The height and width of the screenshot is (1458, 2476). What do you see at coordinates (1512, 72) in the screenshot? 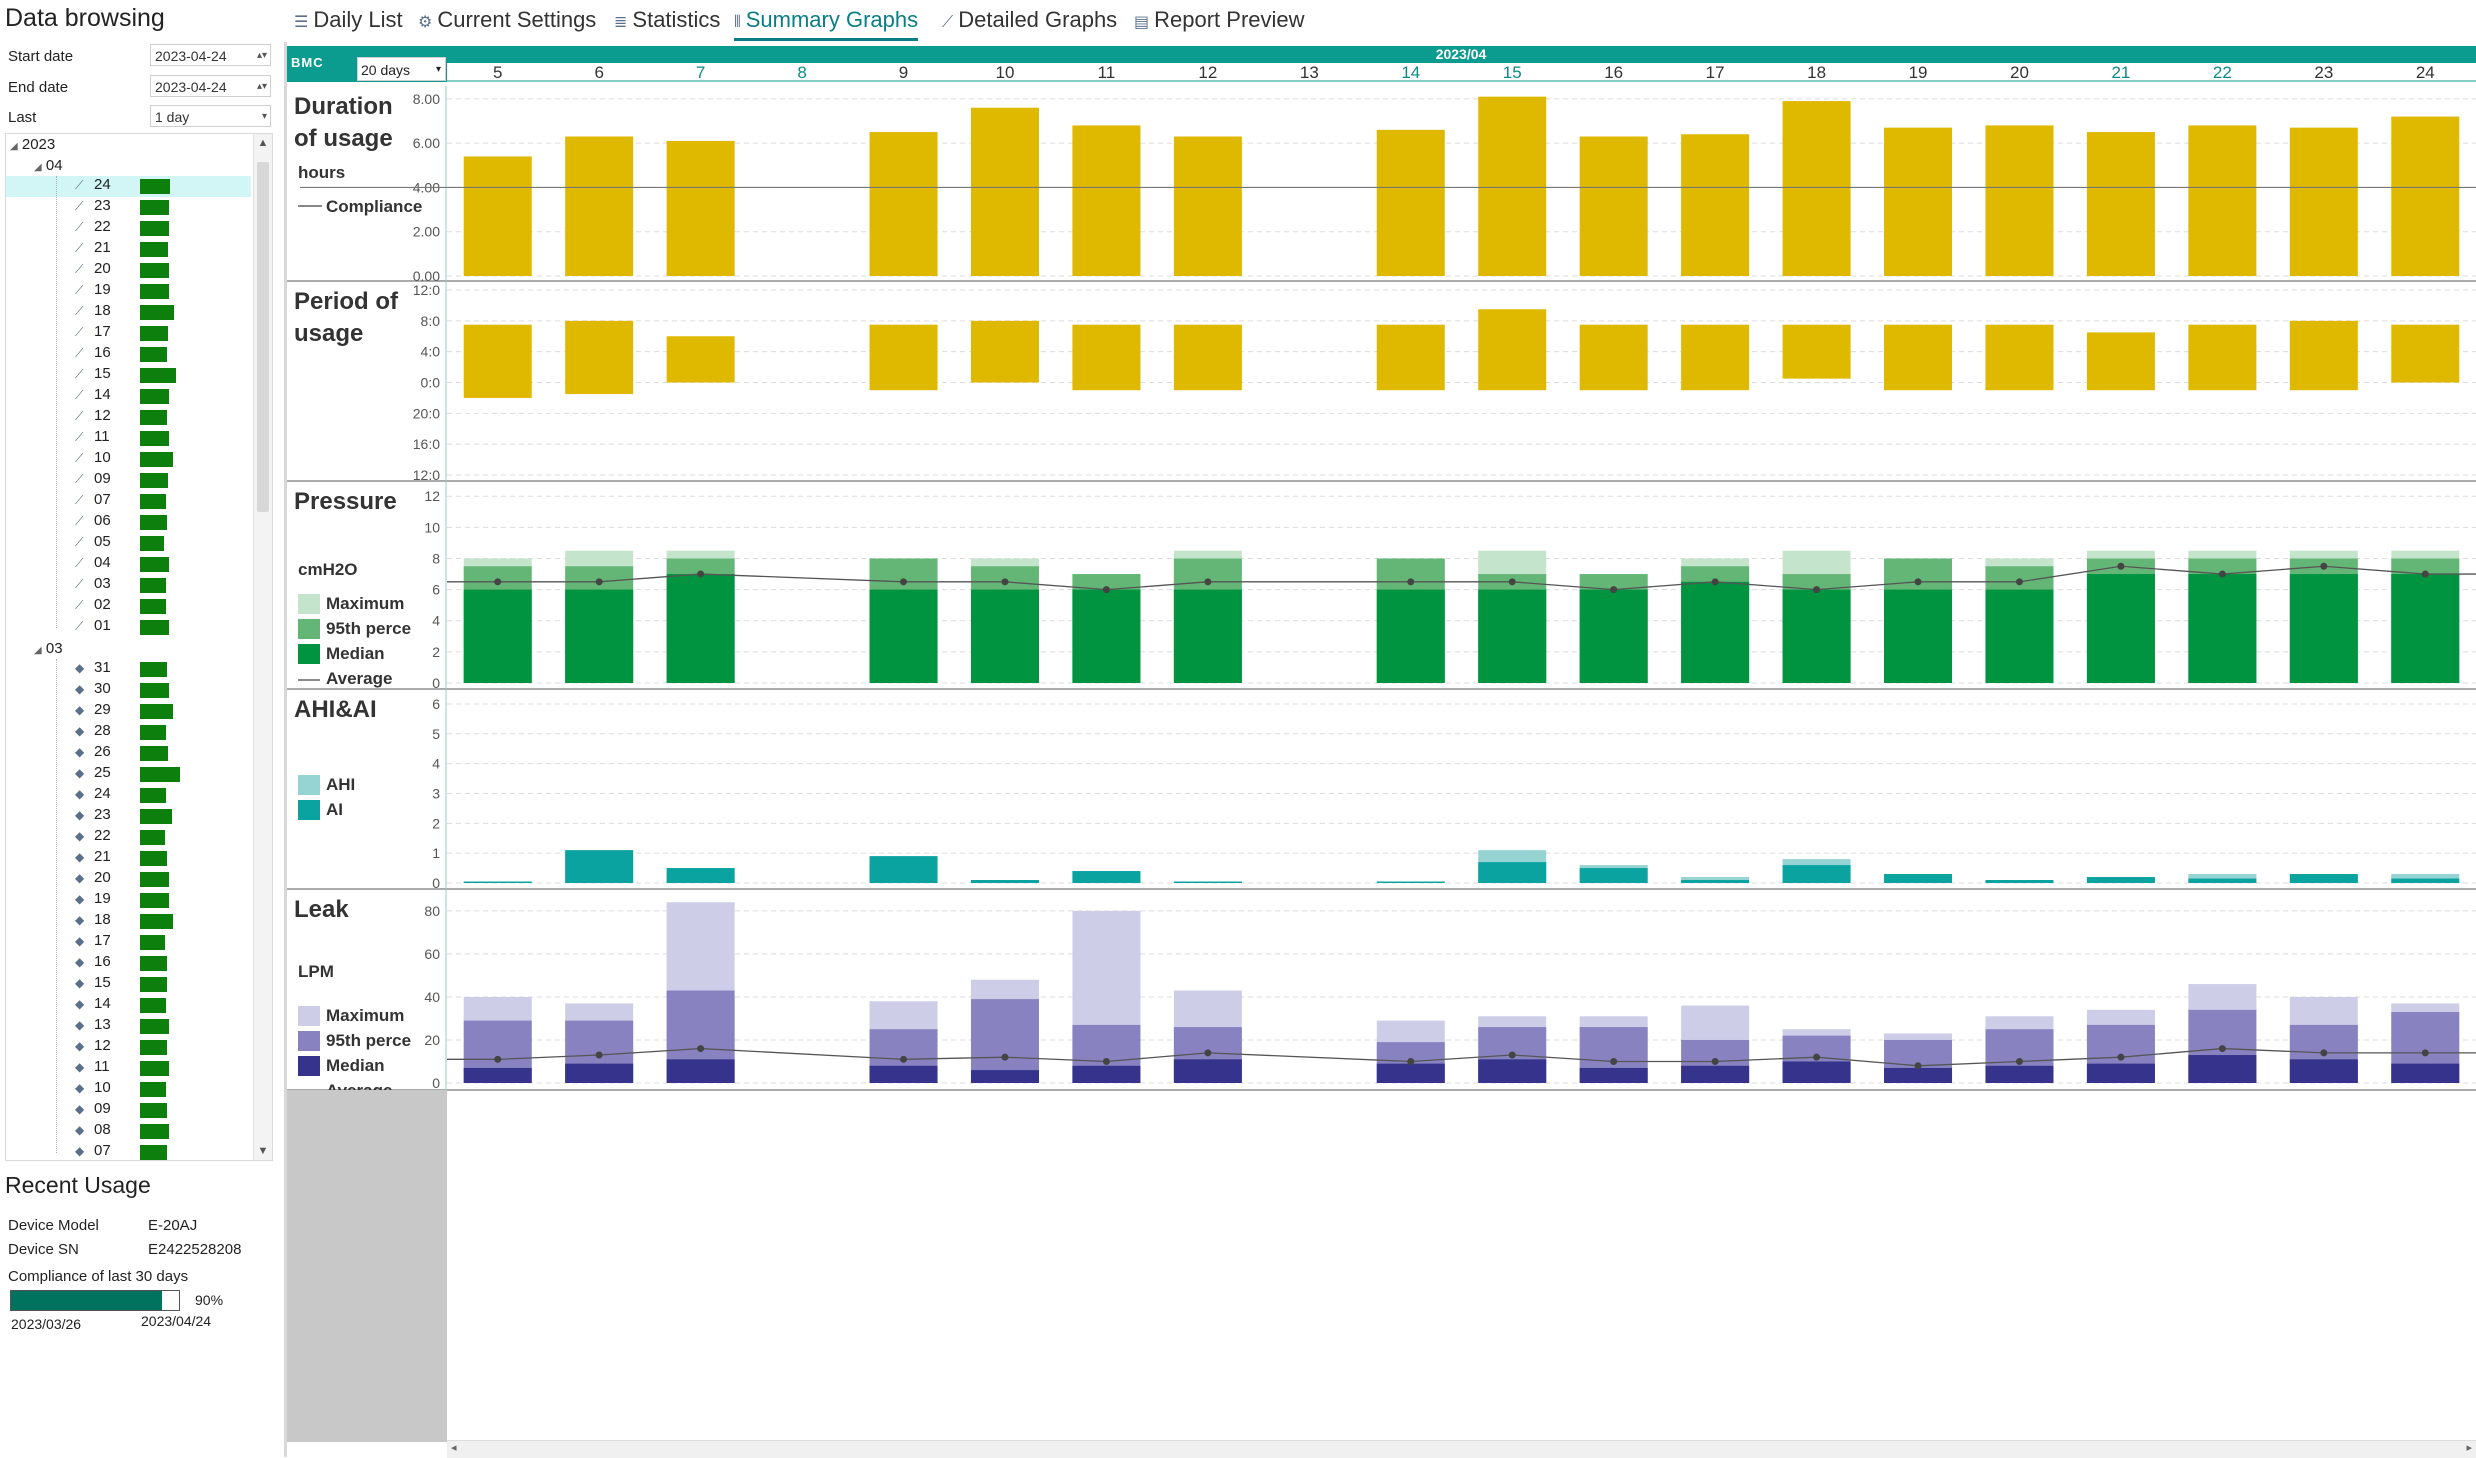
I see `day-label: 15` at bounding box center [1512, 72].